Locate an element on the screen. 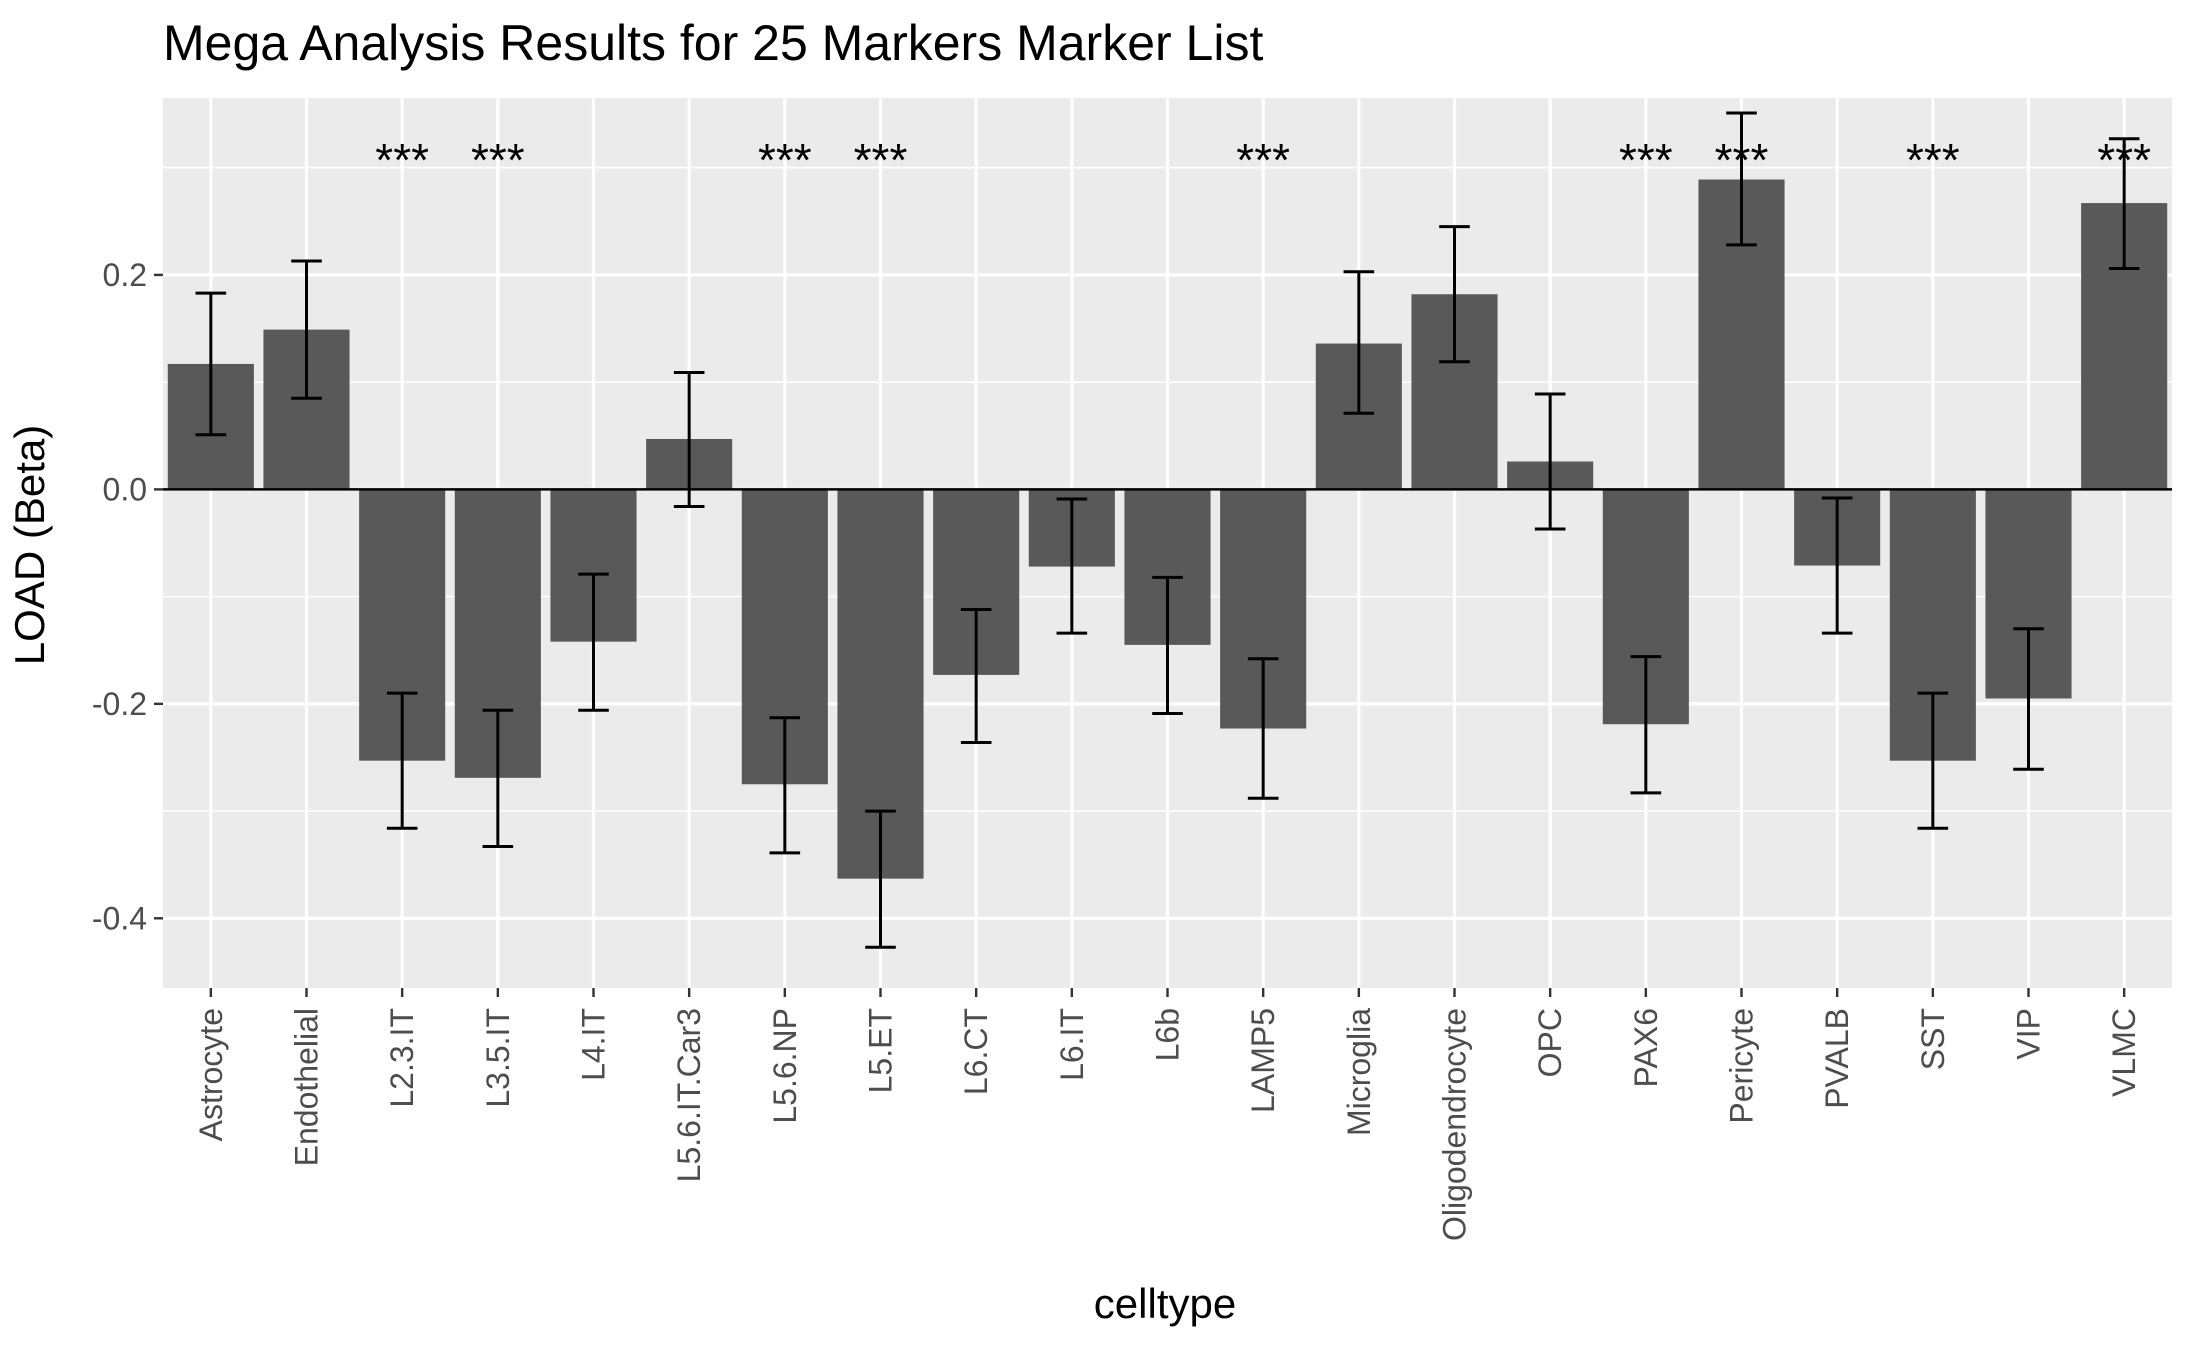 This screenshot has width=2187, height=1355. x-tick-label: L6.CT is located at coordinates (976, 1051).